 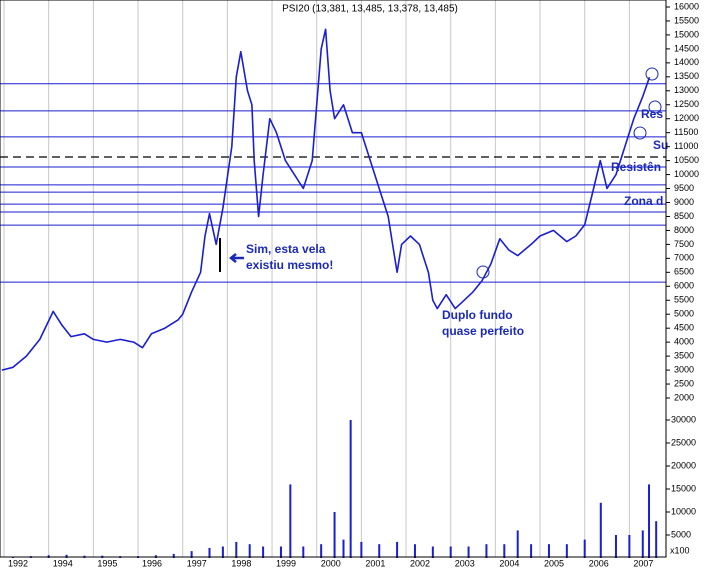 I want to click on y-tick-label: 14000, so click(x=686, y=62).